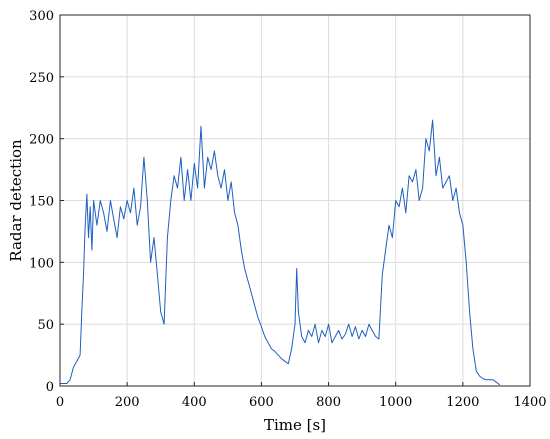 Image resolution: width=550 pixels, height=439 pixels. Describe the element at coordinates (295, 425) in the screenshot. I see `x-axis-label: Time [s]` at that location.